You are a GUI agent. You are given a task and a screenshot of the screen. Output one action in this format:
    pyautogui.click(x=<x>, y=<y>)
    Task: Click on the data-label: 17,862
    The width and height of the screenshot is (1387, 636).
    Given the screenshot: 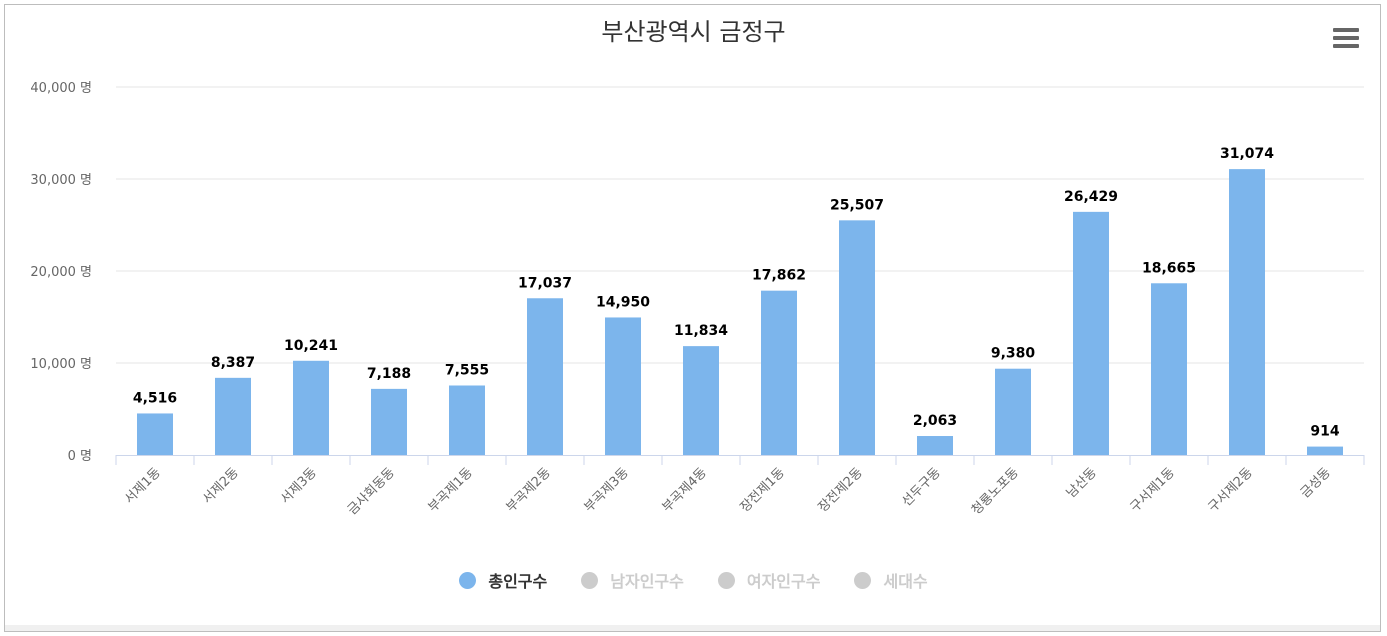 What is the action you would take?
    pyautogui.click(x=779, y=276)
    